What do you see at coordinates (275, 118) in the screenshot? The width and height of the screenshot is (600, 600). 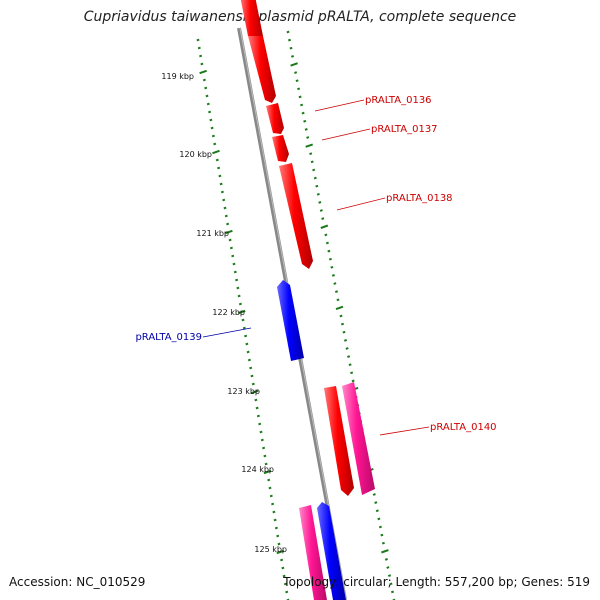 I see `gene-arrow-pRALTA_0137a` at bounding box center [275, 118].